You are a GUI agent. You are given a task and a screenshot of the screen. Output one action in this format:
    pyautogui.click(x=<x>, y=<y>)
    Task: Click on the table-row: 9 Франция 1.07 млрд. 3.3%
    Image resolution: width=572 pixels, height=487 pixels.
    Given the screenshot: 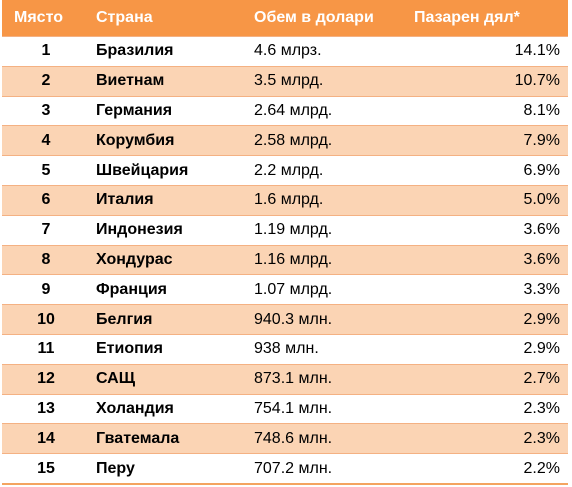 What is the action you would take?
    pyautogui.click(x=285, y=289)
    